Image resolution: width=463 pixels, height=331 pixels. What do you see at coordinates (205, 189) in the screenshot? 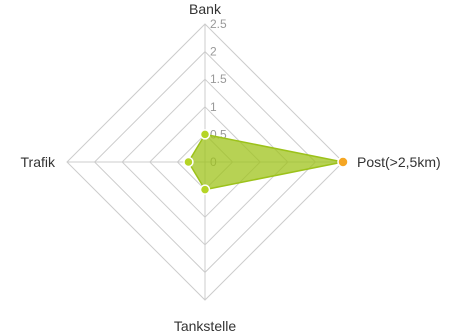
I see `data-point-tankstelle` at bounding box center [205, 189].